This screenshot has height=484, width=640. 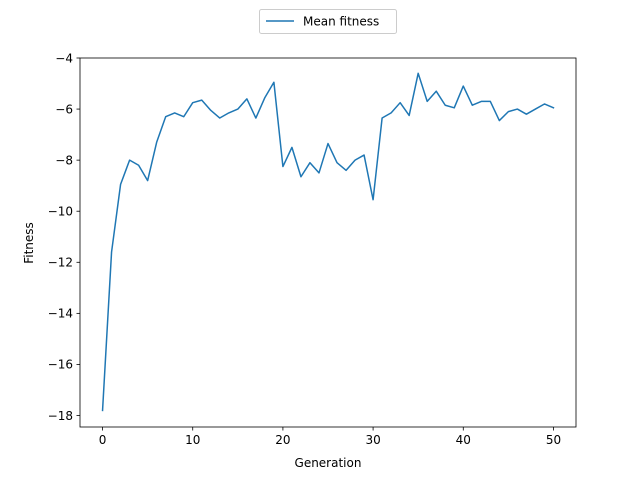 I want to click on y-tick-label: −10, so click(x=60, y=212).